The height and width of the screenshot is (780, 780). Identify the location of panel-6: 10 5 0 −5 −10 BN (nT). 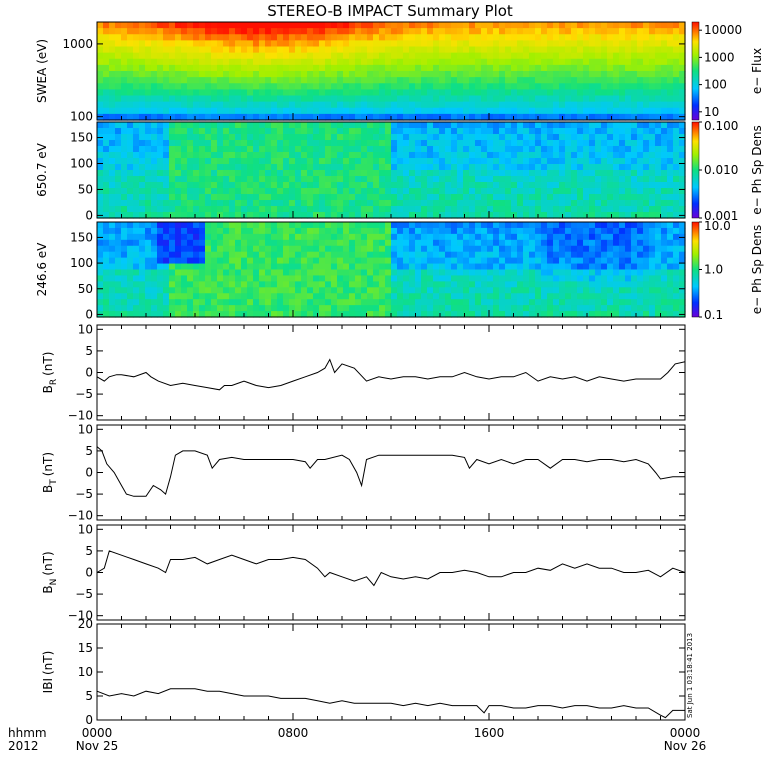
(363, 572).